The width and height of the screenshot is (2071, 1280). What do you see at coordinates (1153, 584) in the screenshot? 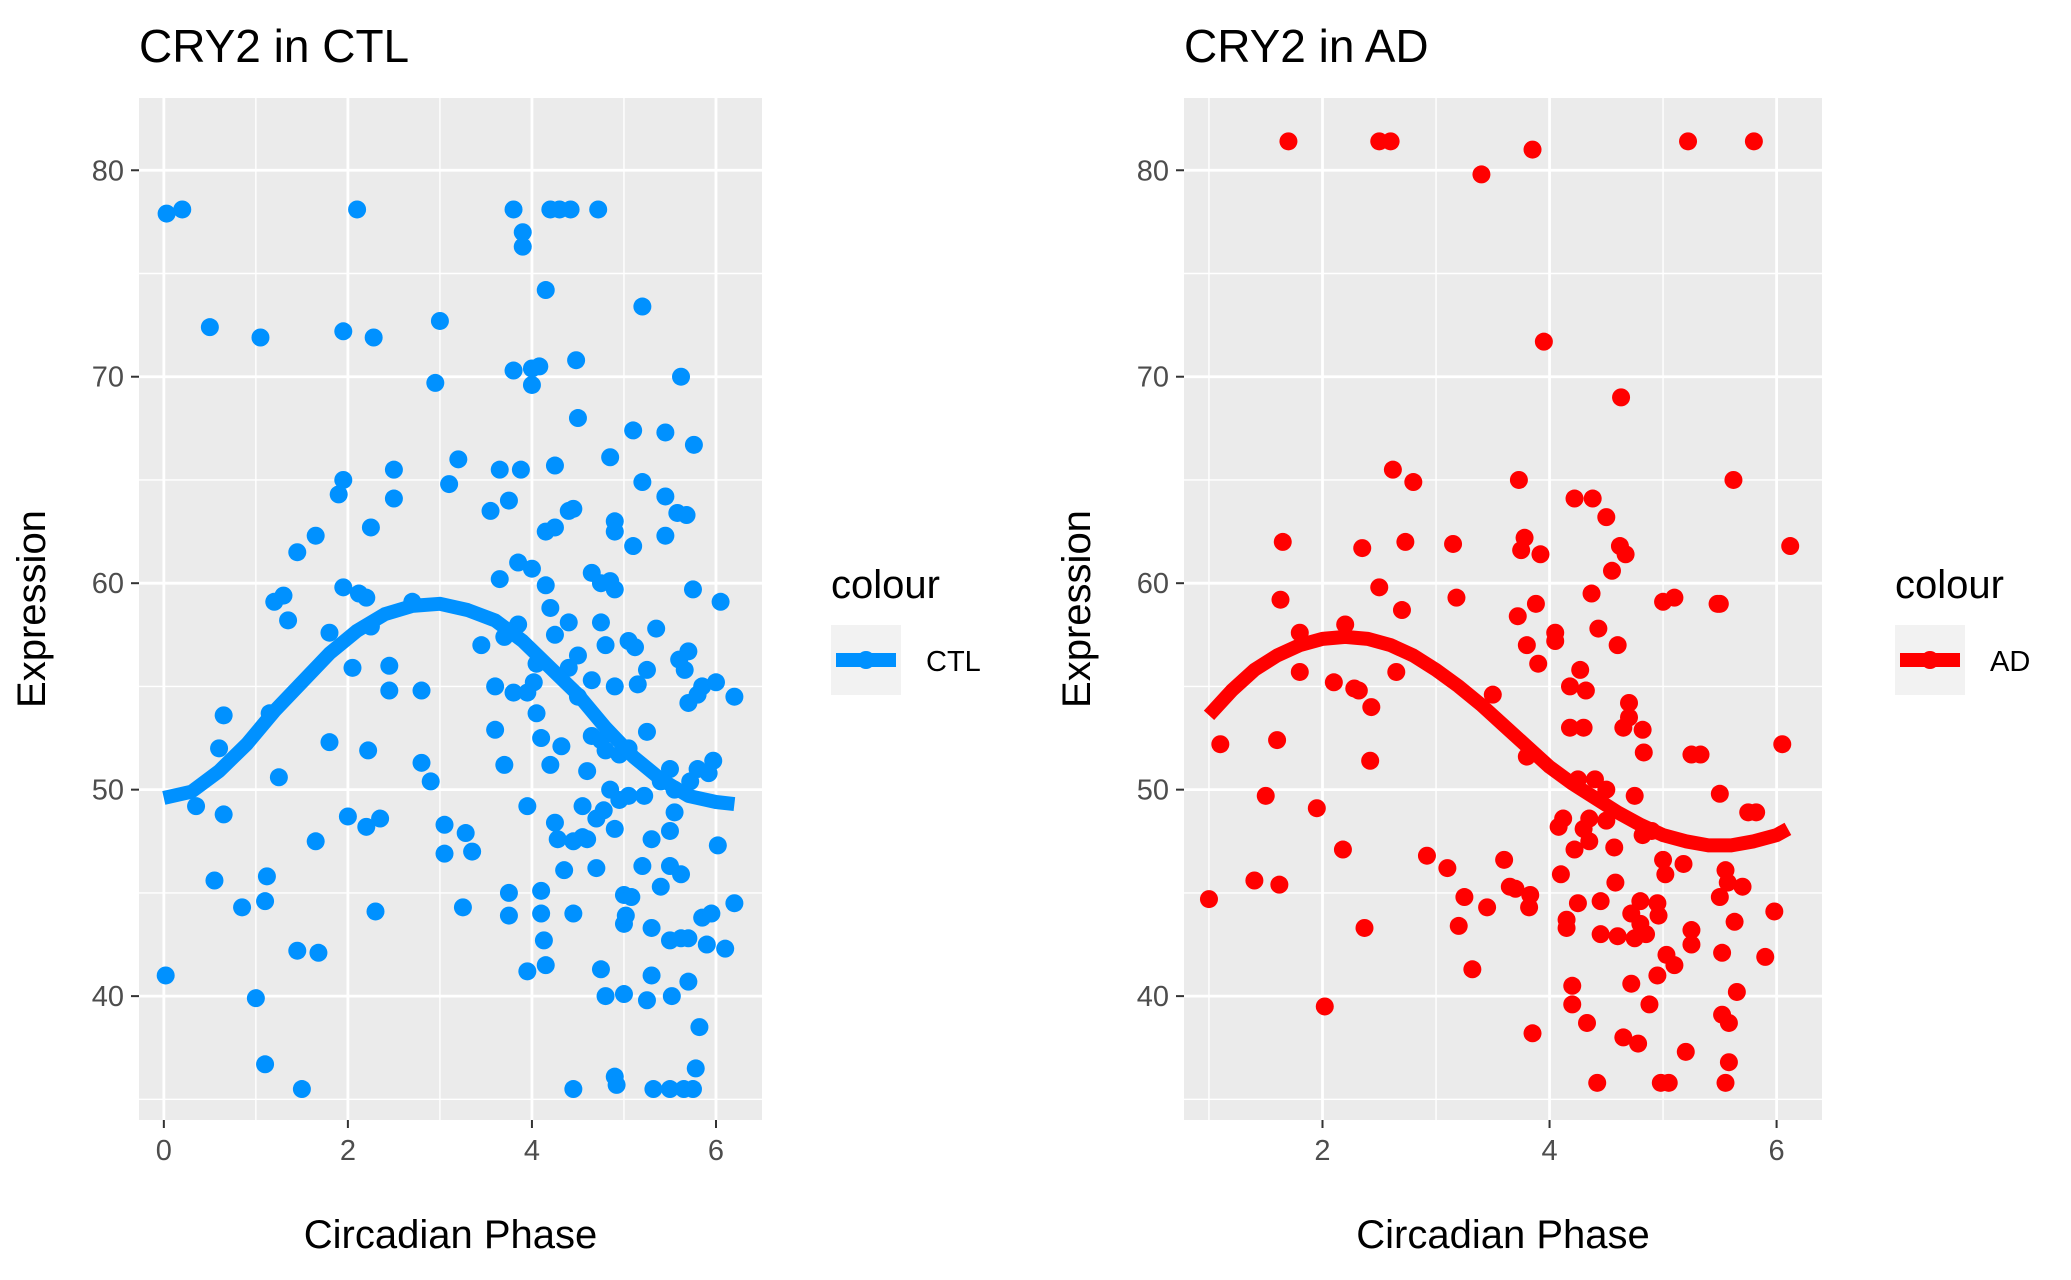
I see `y-tick-label: 60` at bounding box center [1153, 584].